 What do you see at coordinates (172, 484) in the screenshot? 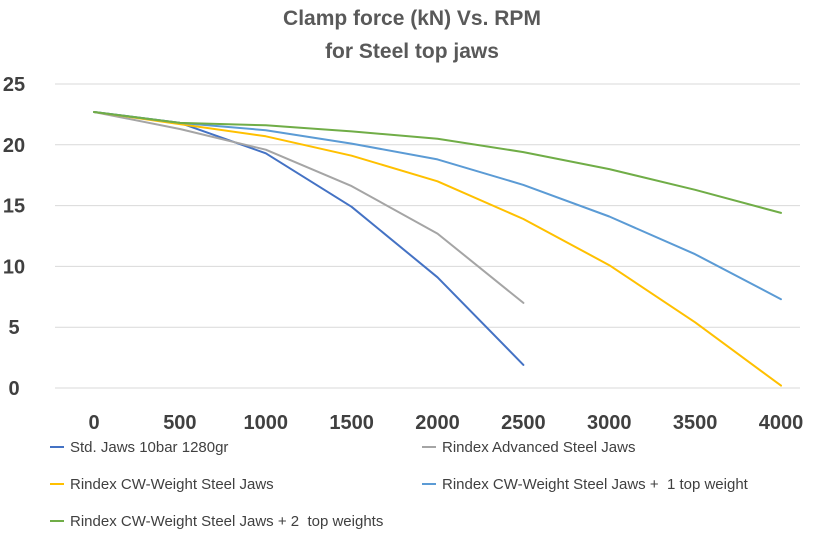
I see `legend-label-3: Rindex CW-Weight Steel Jaws` at bounding box center [172, 484].